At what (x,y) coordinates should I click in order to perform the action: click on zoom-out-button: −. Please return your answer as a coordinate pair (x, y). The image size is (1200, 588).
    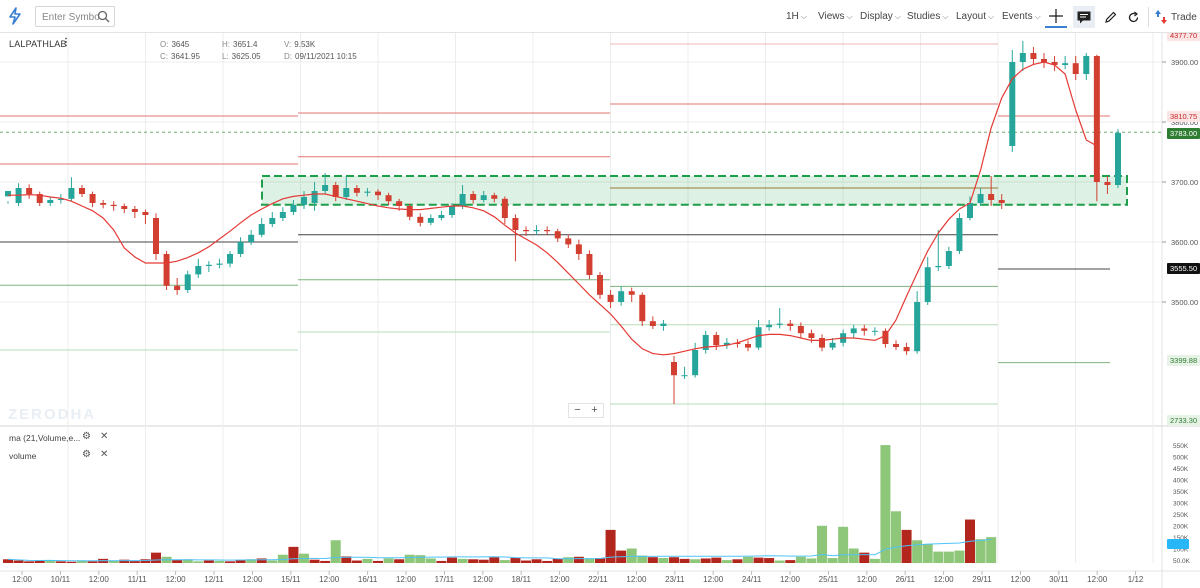
    Looking at the image, I should click on (577, 410).